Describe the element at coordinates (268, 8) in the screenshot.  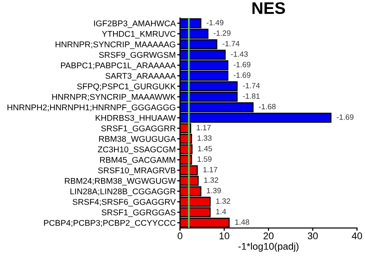
I see `chart-title: NES` at that location.